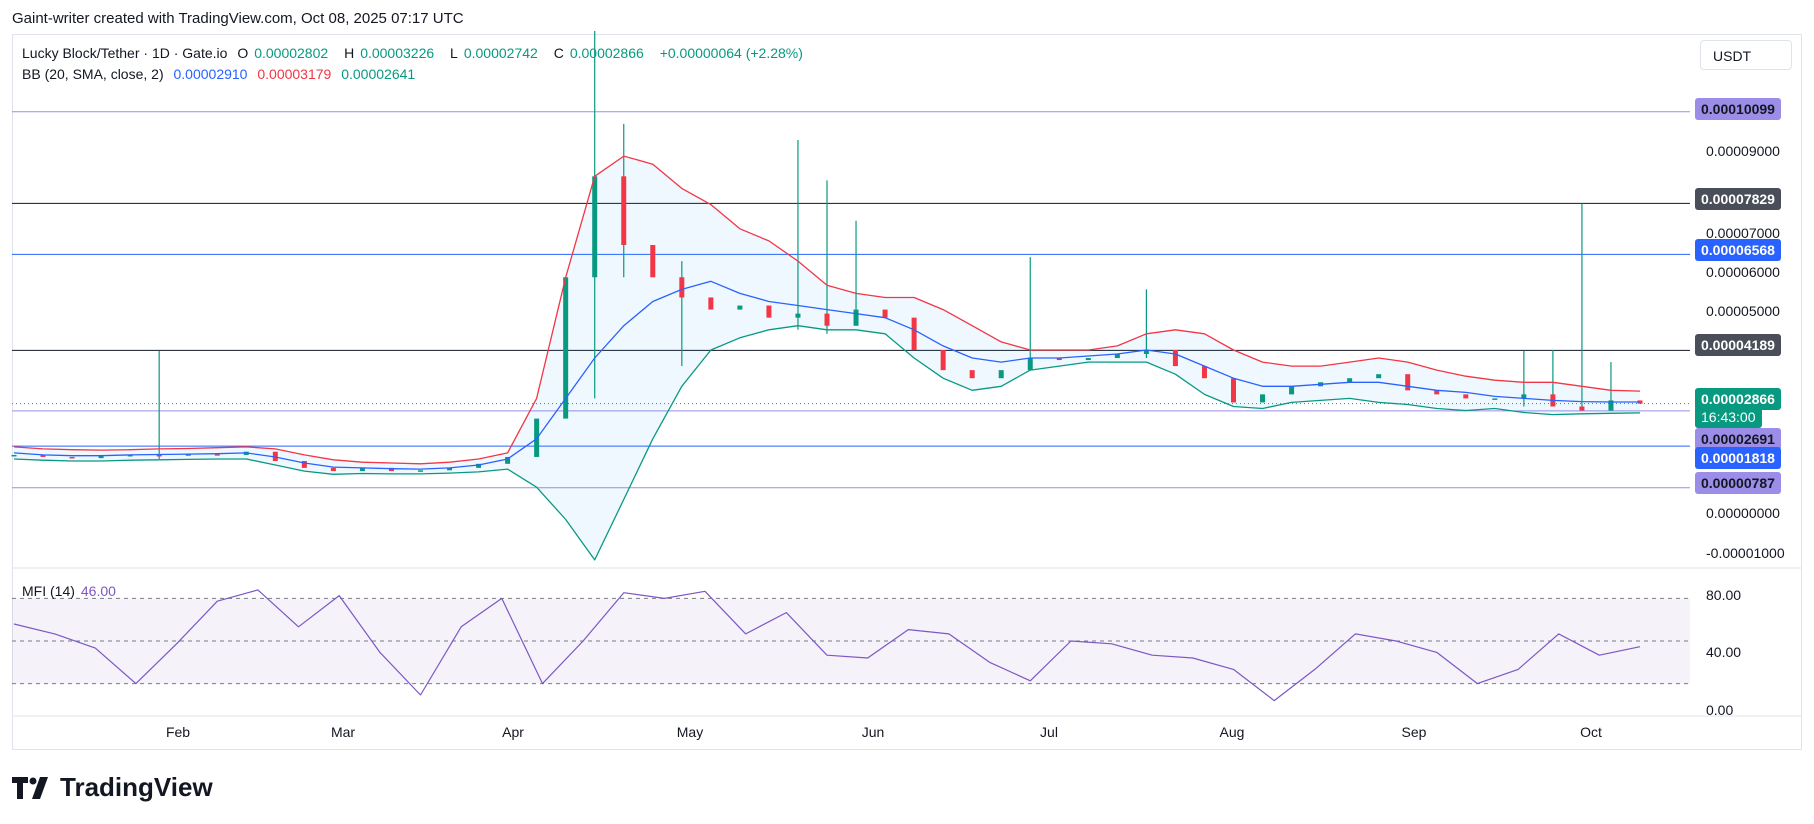 The height and width of the screenshot is (824, 1814). I want to click on brand-logo: TradingView, so click(112, 787).